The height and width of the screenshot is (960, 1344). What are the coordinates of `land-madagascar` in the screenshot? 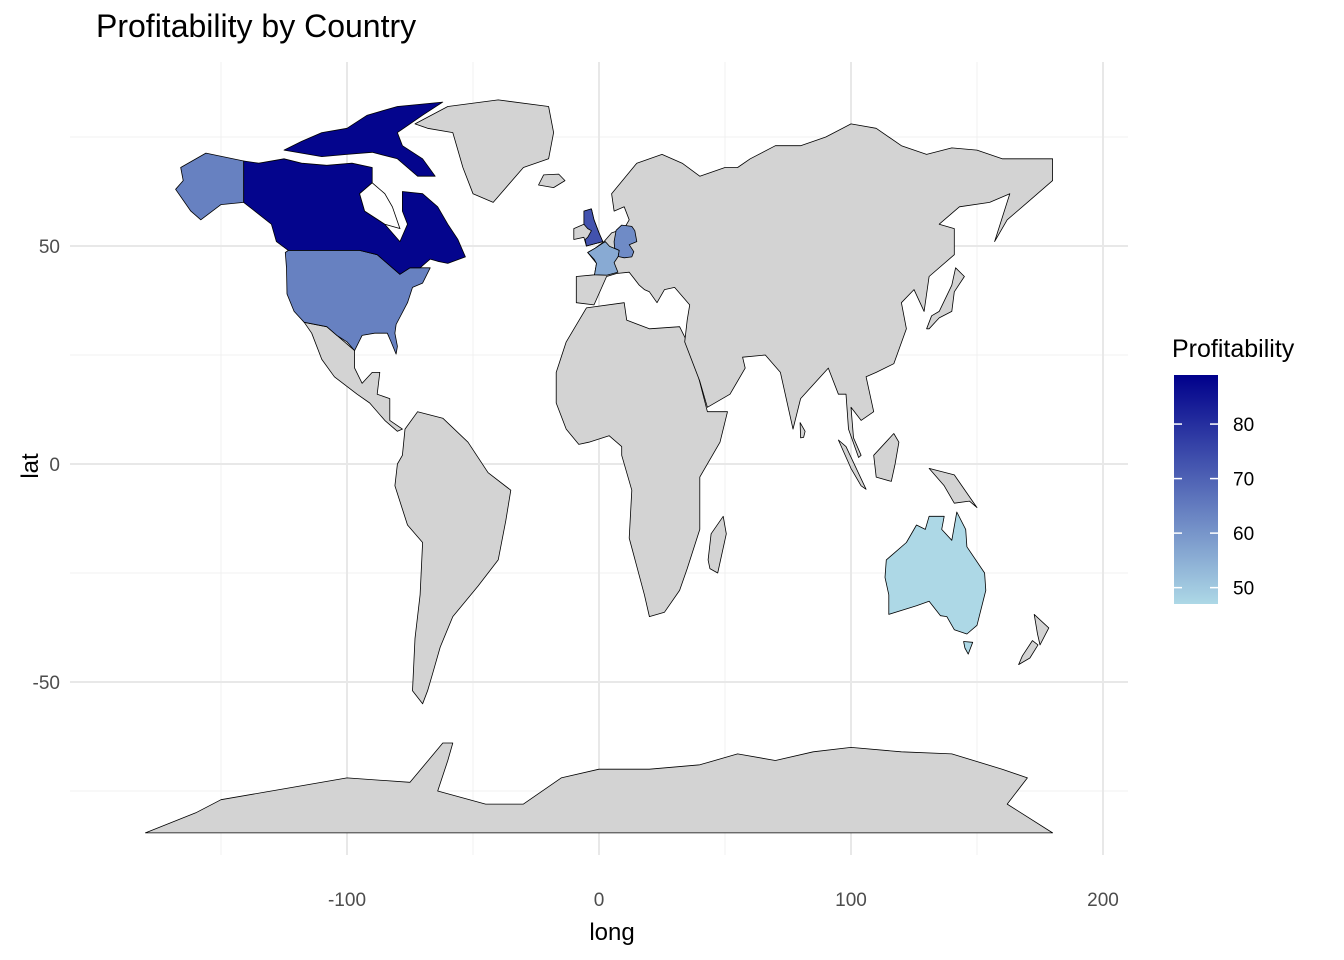 It's located at (717, 544).